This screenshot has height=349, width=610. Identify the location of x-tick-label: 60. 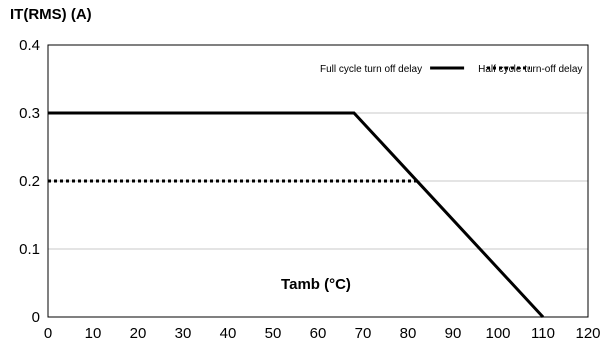
(318, 333).